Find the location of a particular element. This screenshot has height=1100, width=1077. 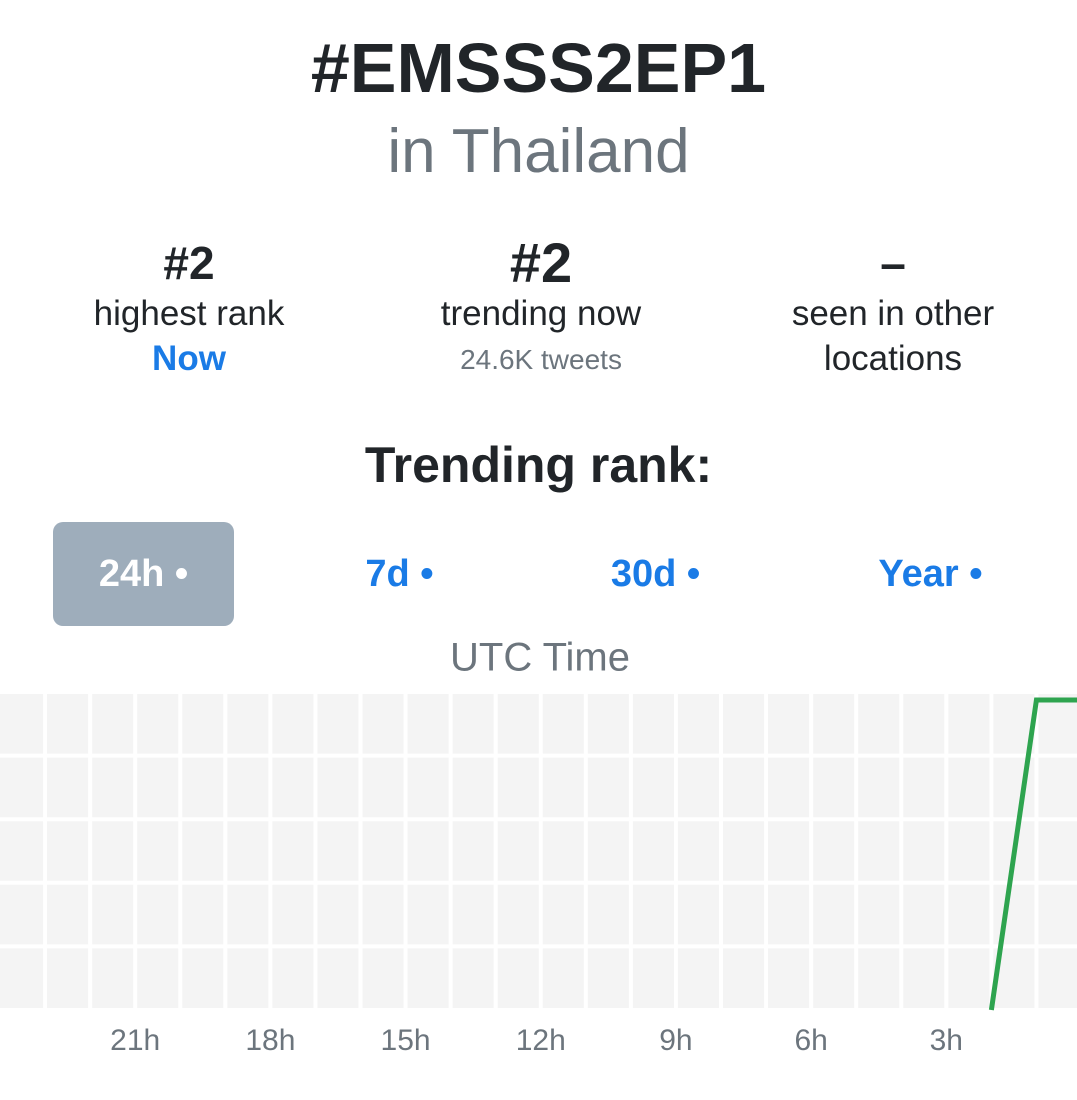

stat-note: Now is located at coordinates (189, 358).